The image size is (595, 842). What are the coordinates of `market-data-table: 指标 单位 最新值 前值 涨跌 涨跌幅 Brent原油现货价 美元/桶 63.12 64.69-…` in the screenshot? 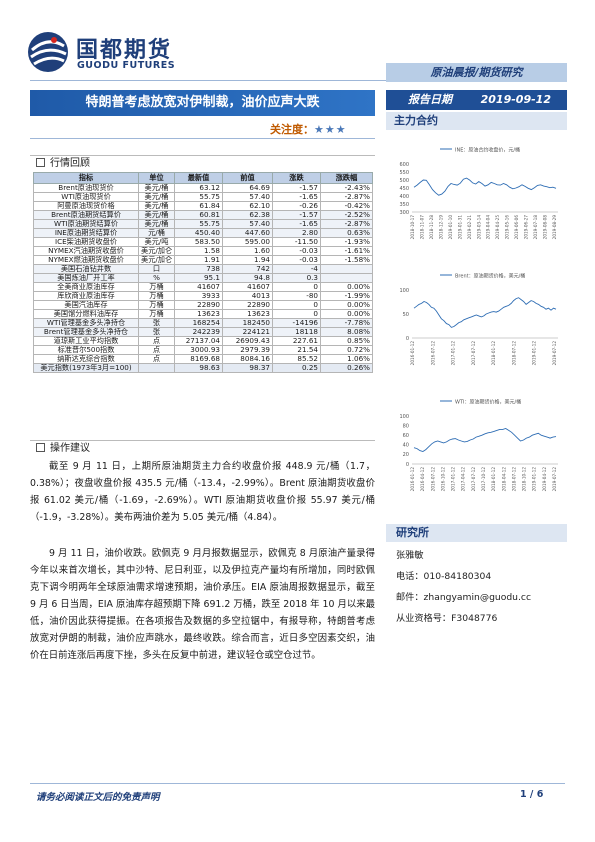 It's located at (203, 272).